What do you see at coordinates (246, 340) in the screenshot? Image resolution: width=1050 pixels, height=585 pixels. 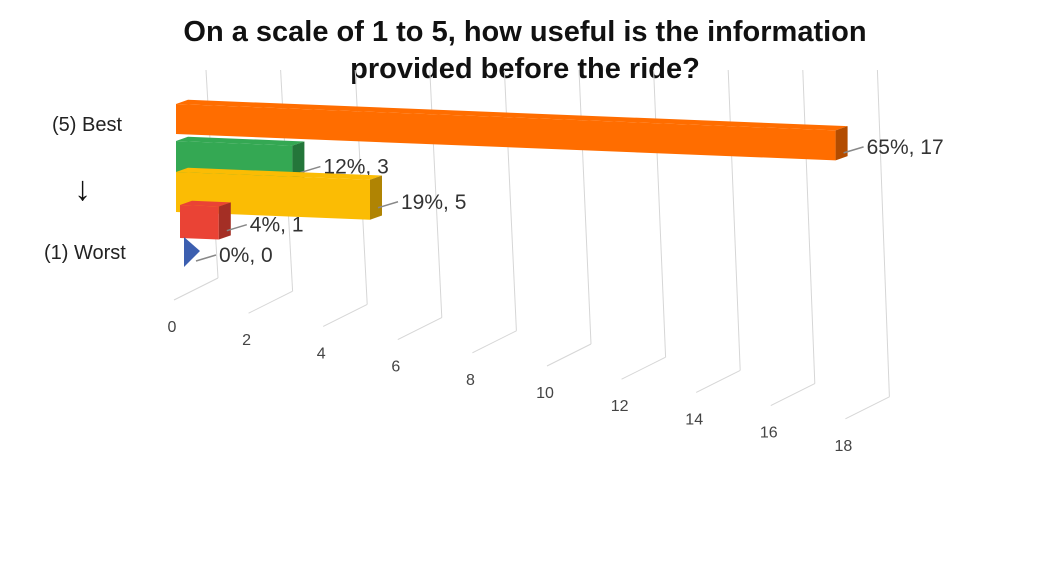 I see `x-tick-label: 2` at bounding box center [246, 340].